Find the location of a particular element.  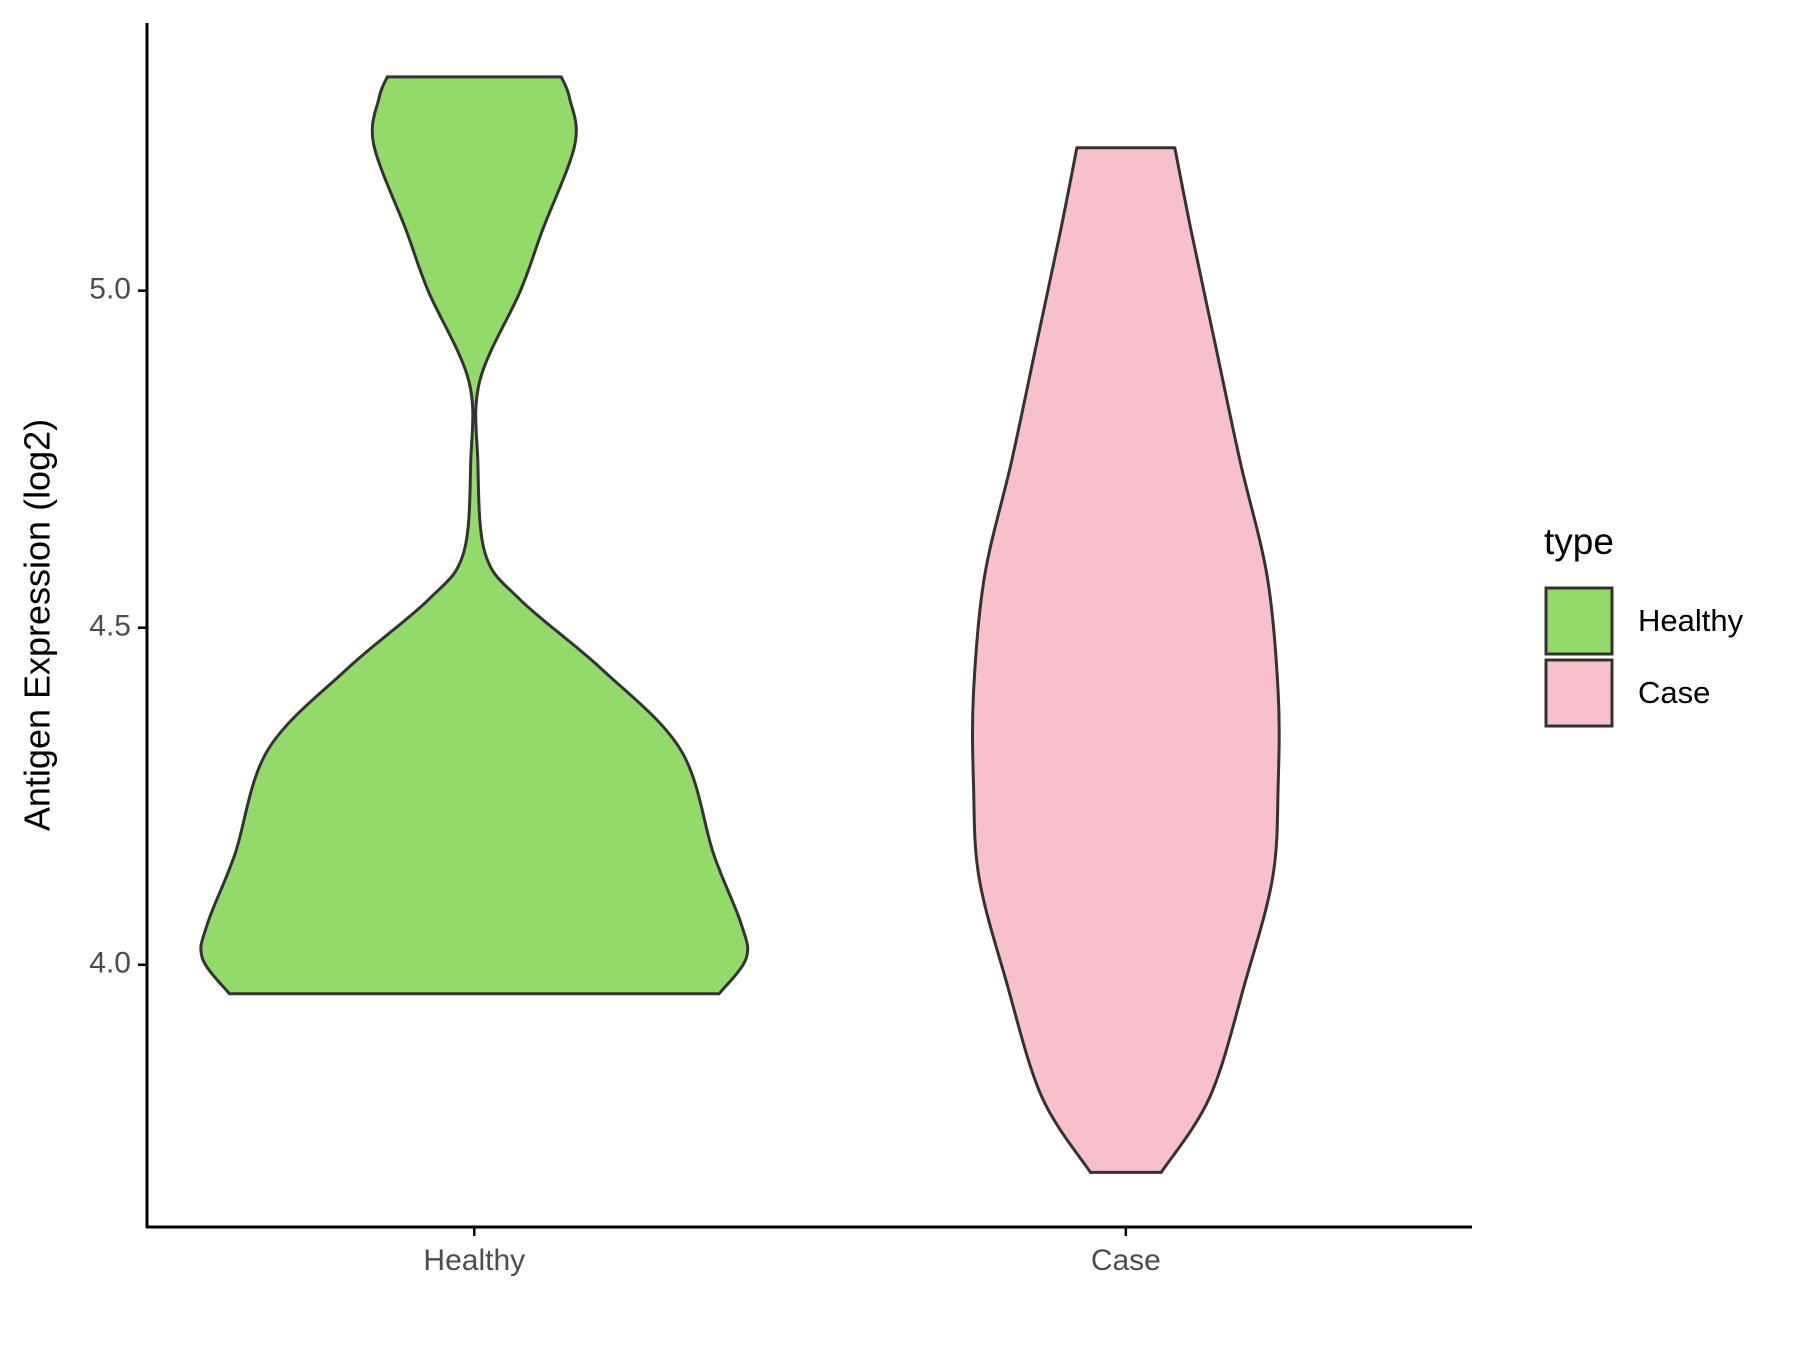

legend-title: type is located at coordinates (1579, 541).